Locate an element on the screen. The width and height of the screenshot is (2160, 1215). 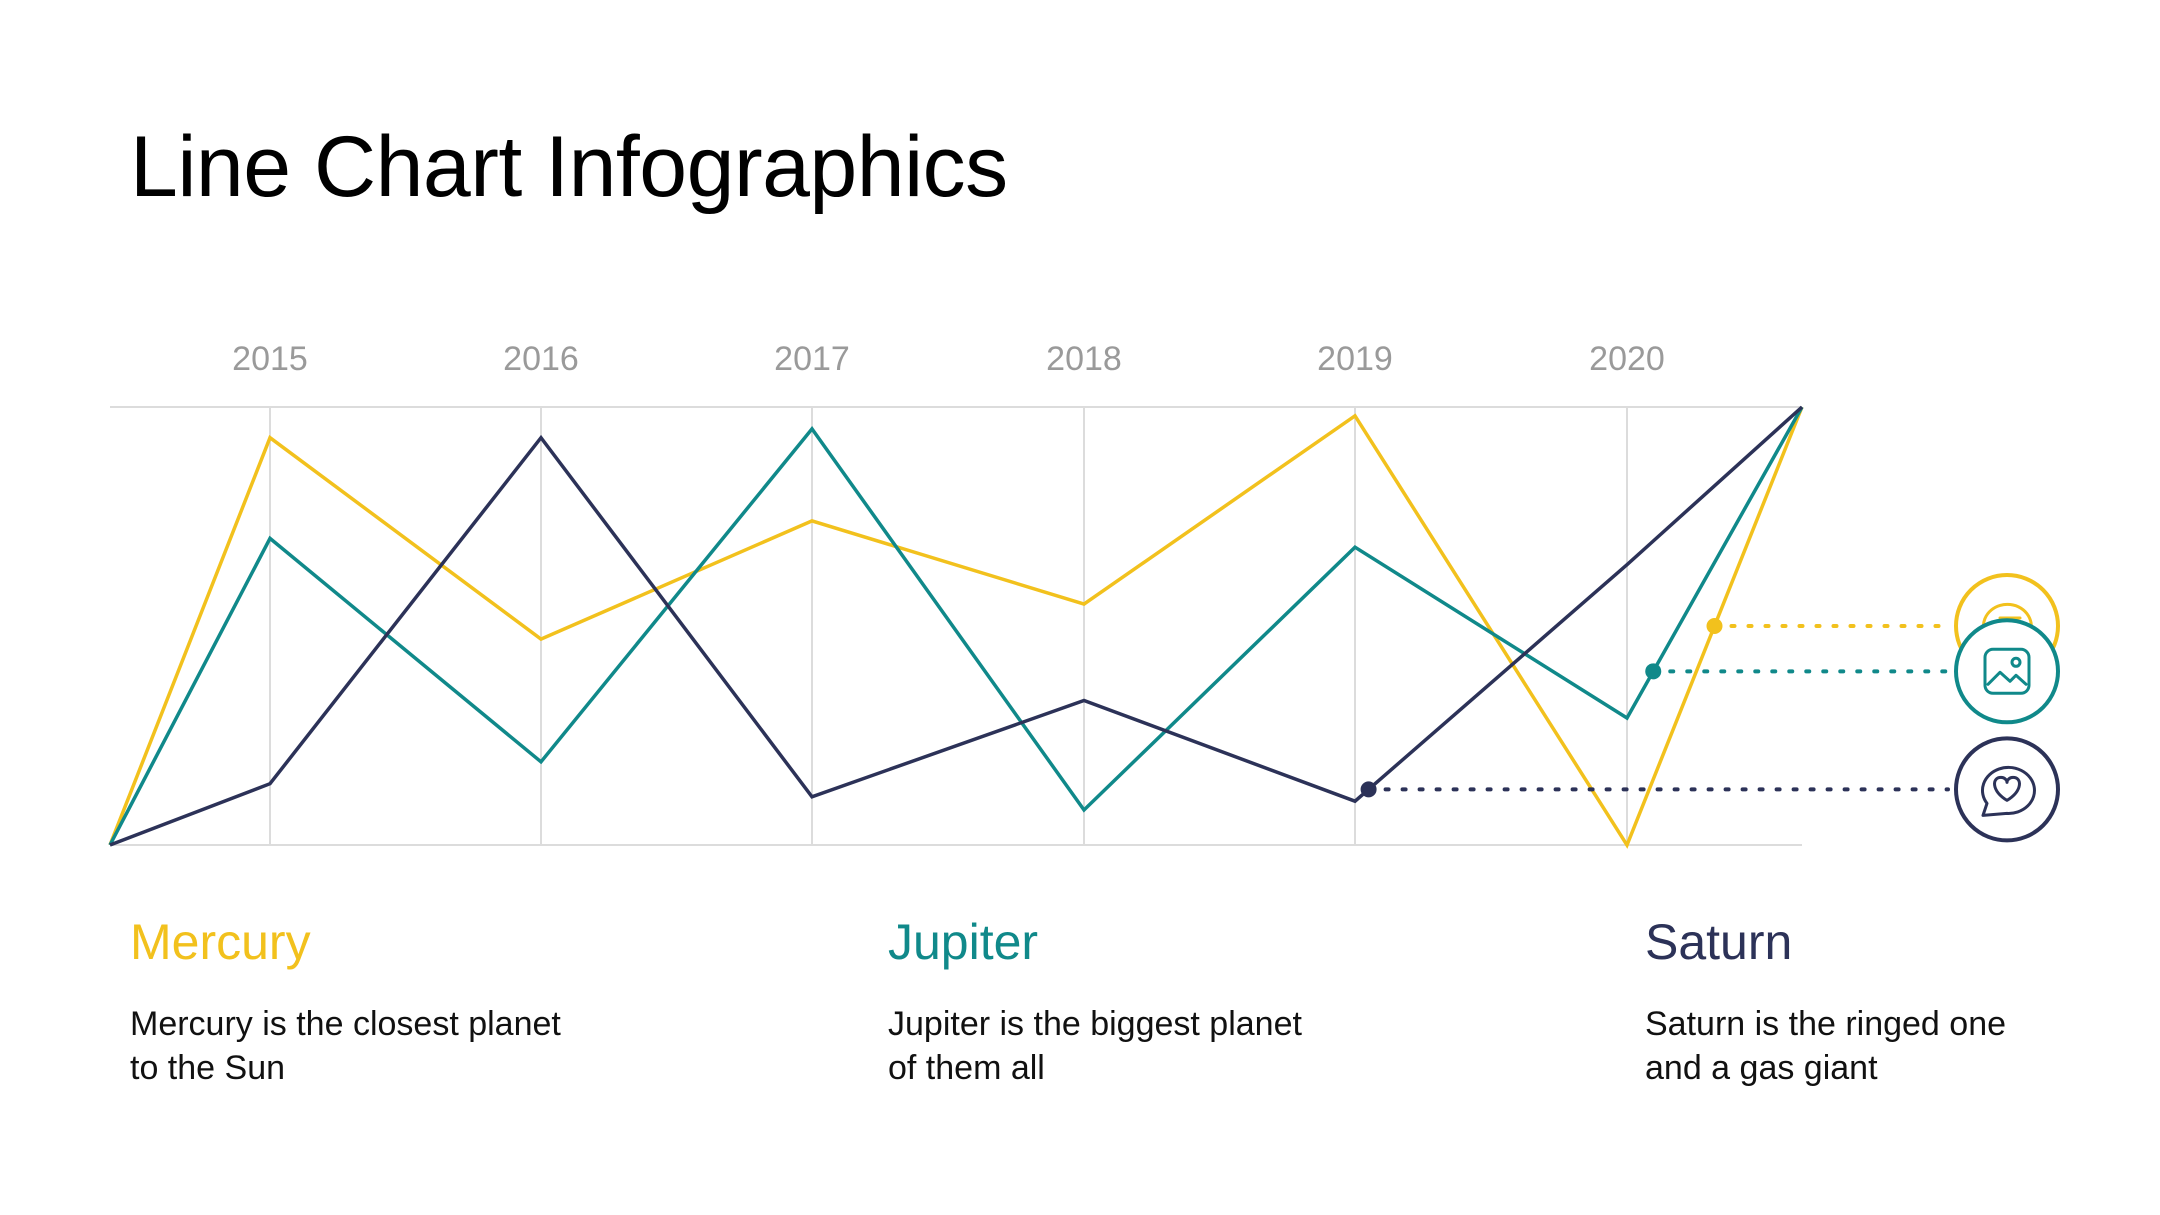
tick-label-2018: 2018 is located at coordinates (1084, 359).